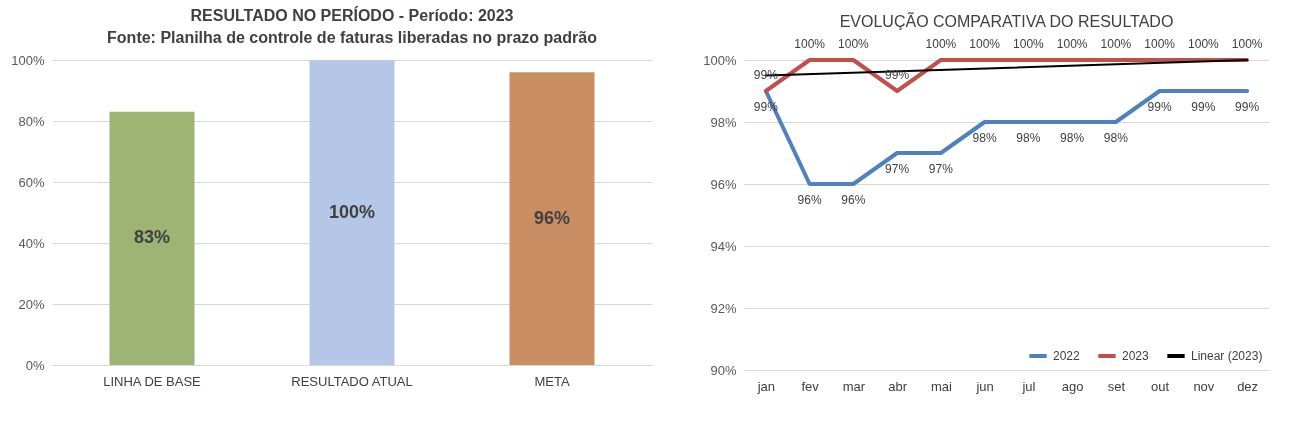 Image resolution: width=1306 pixels, height=432 pixels. What do you see at coordinates (352, 37) in the screenshot?
I see `source-note: Fonte: Planilha de controle de faturas liberadas no prazo padrão` at bounding box center [352, 37].